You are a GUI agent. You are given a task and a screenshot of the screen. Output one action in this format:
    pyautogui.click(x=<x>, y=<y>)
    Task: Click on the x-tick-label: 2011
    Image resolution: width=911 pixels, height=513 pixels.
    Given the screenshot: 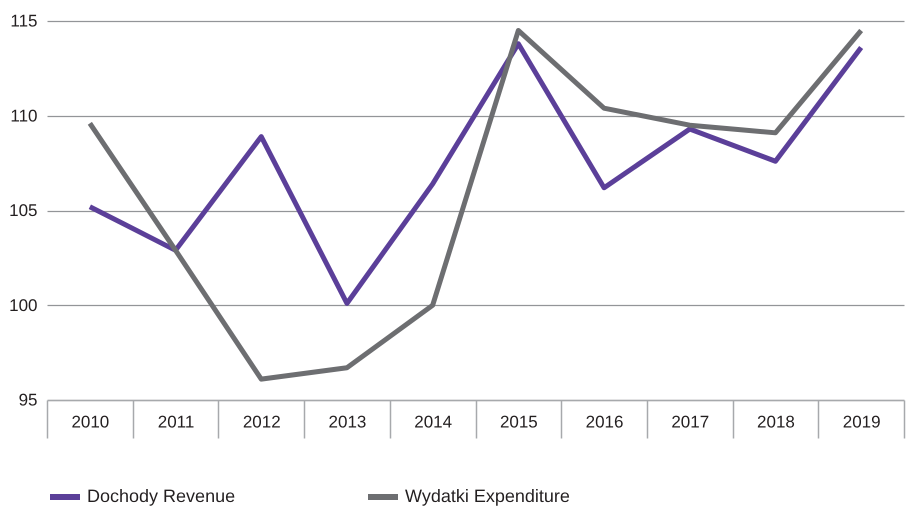 What is the action you would take?
    pyautogui.click(x=176, y=422)
    